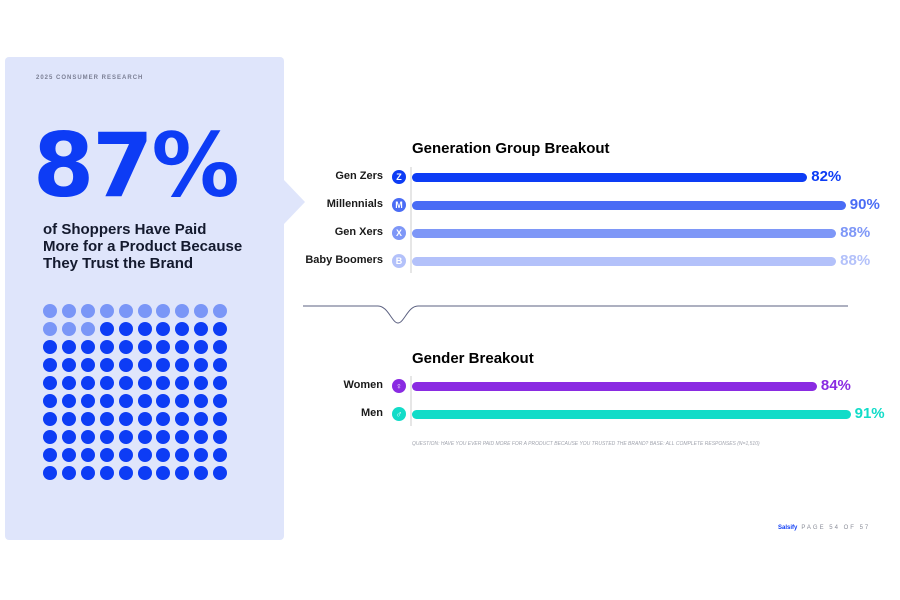  Describe the element at coordinates (399, 414) in the screenshot. I see `men-icon: ♂` at that location.